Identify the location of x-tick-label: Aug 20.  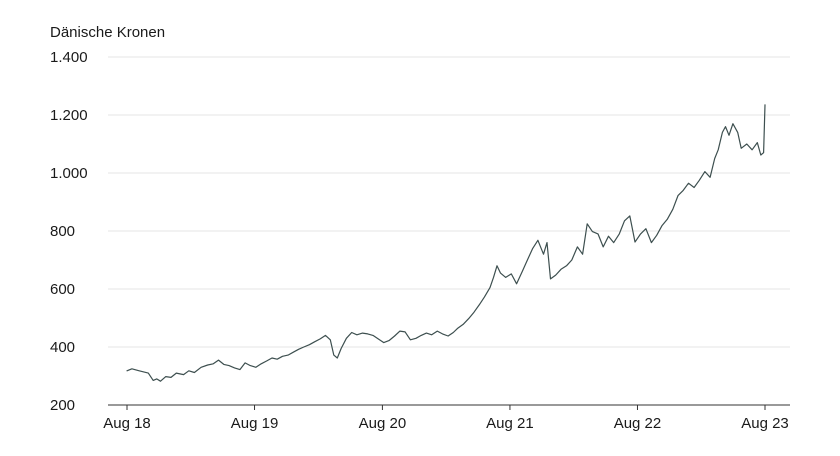
(383, 423).